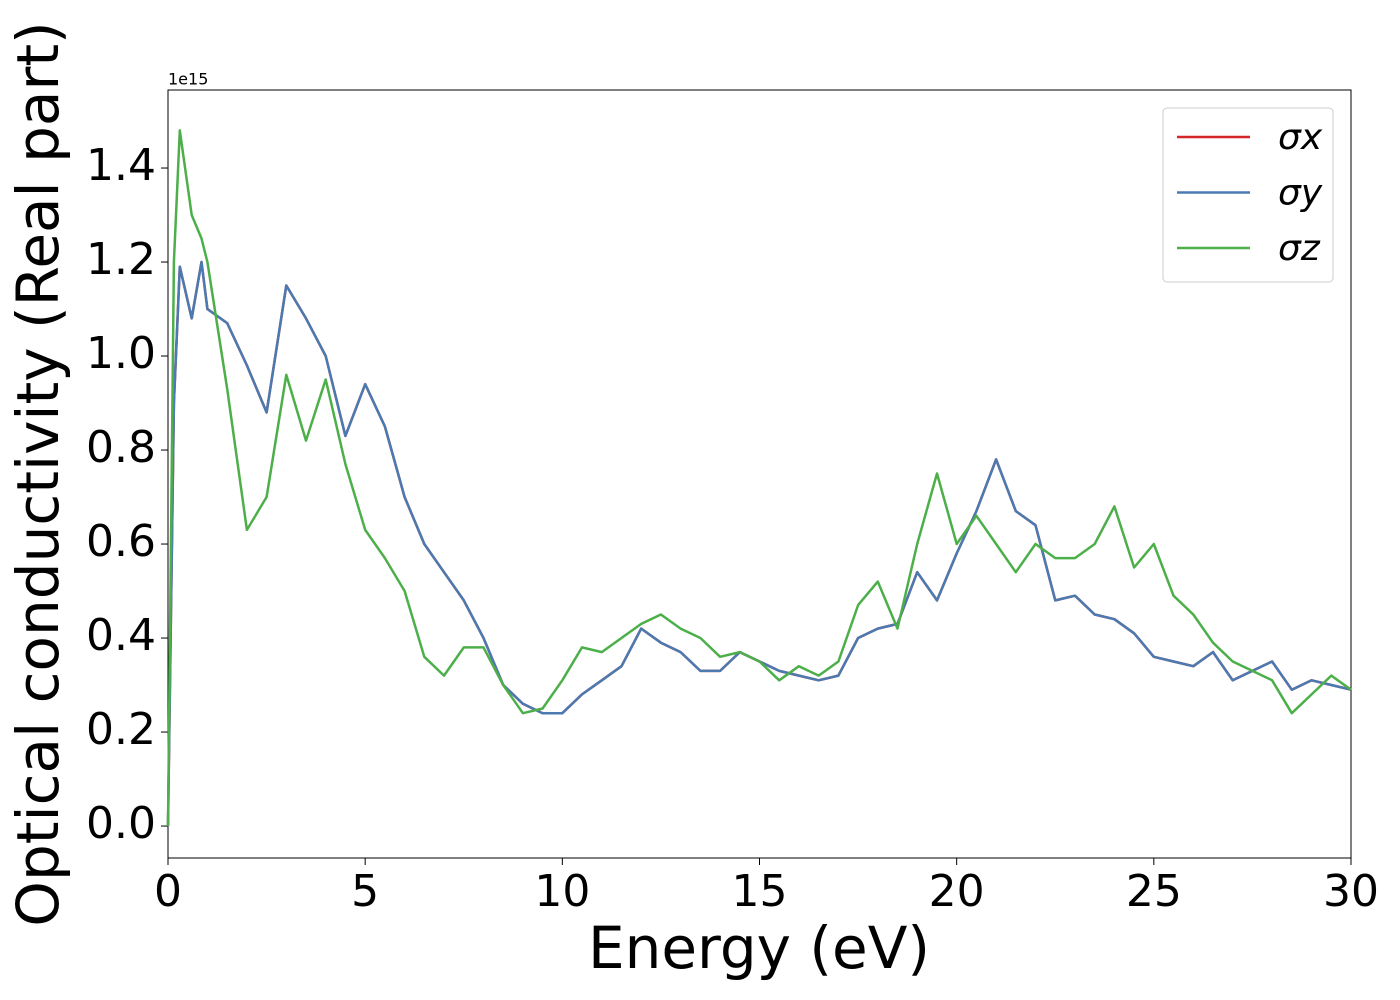 Image resolution: width=1400 pixels, height=1000 pixels. What do you see at coordinates (1300, 137) in the screenshot?
I see `legend-label: σx` at bounding box center [1300, 137].